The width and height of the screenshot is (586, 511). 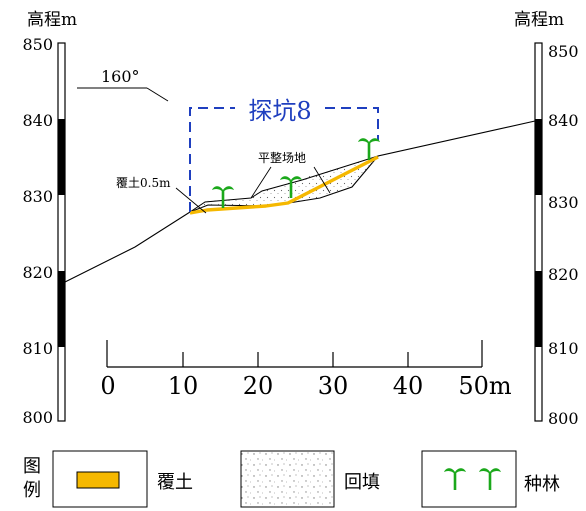 What do you see at coordinates (539, 20) in the screenshot?
I see `right-axis-title: 高程m` at bounding box center [539, 20].